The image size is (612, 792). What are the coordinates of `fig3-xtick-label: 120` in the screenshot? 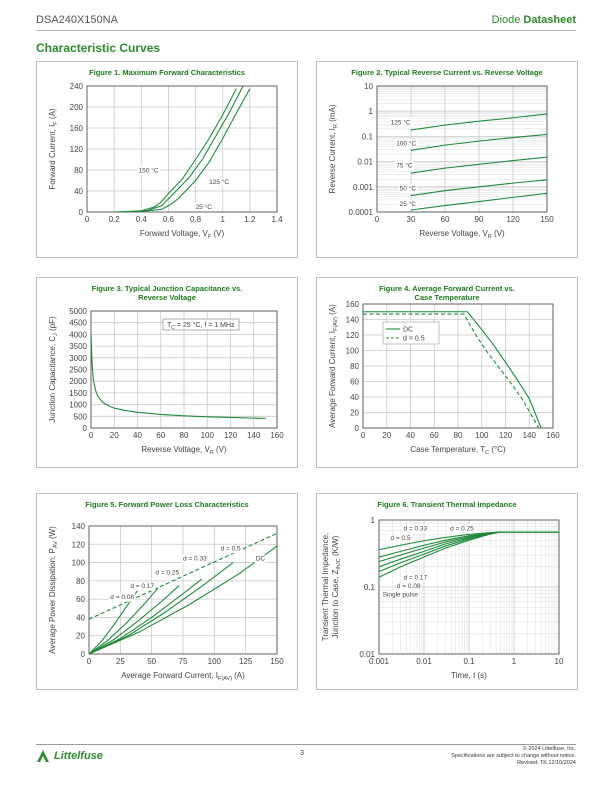 It's located at (231, 435).